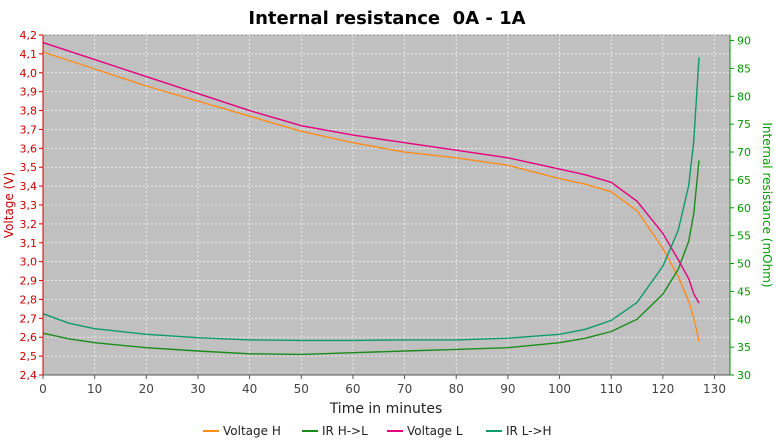 This screenshot has height=444, width=774. Describe the element at coordinates (767, 204) in the screenshot. I see `y-axis-right-title: Internal resistance (mOhm)` at that location.